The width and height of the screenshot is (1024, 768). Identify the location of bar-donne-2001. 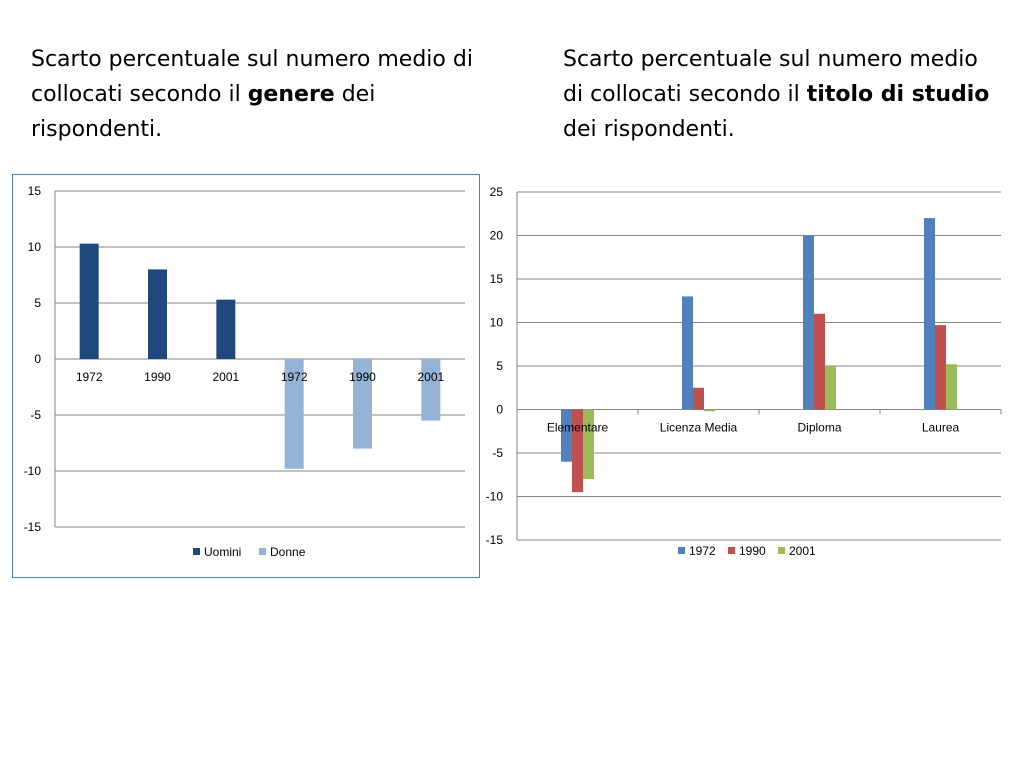
(431, 390).